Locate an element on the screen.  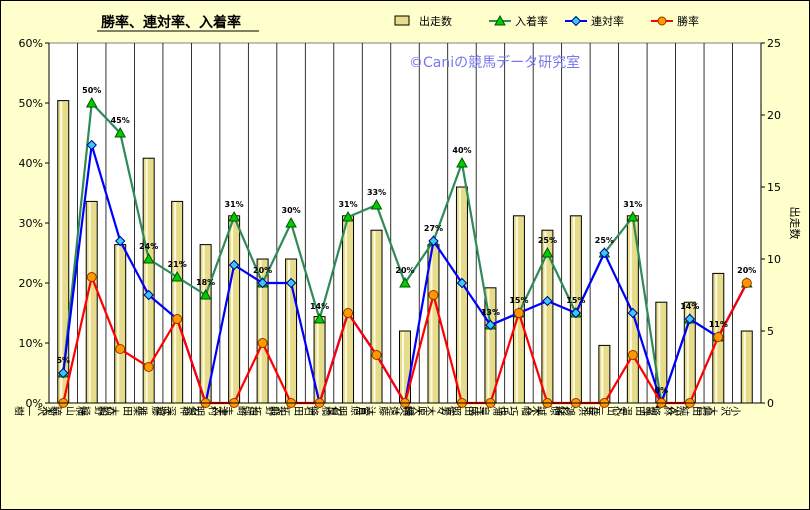
data-label: 11% is located at coordinates (718, 324).